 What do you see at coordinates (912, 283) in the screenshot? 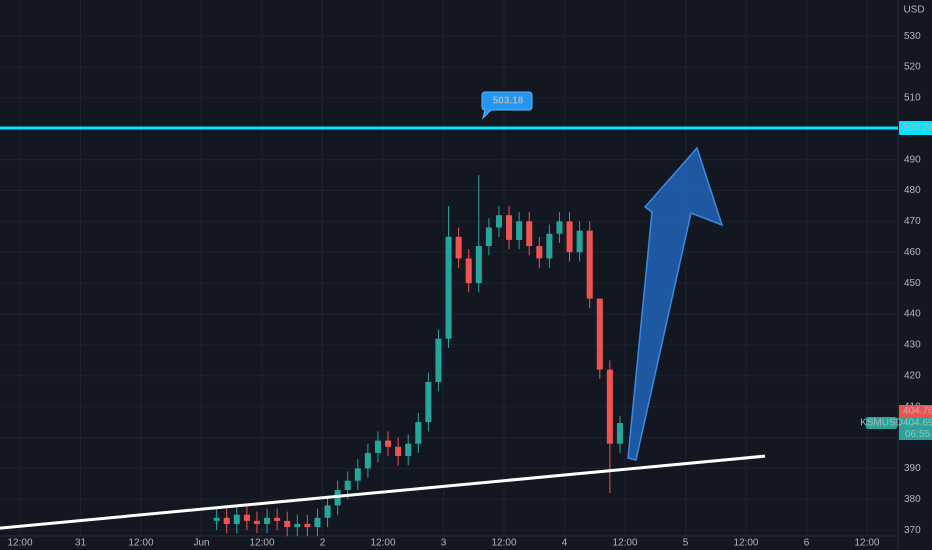
I see `y-tick-label: 450` at bounding box center [912, 283].